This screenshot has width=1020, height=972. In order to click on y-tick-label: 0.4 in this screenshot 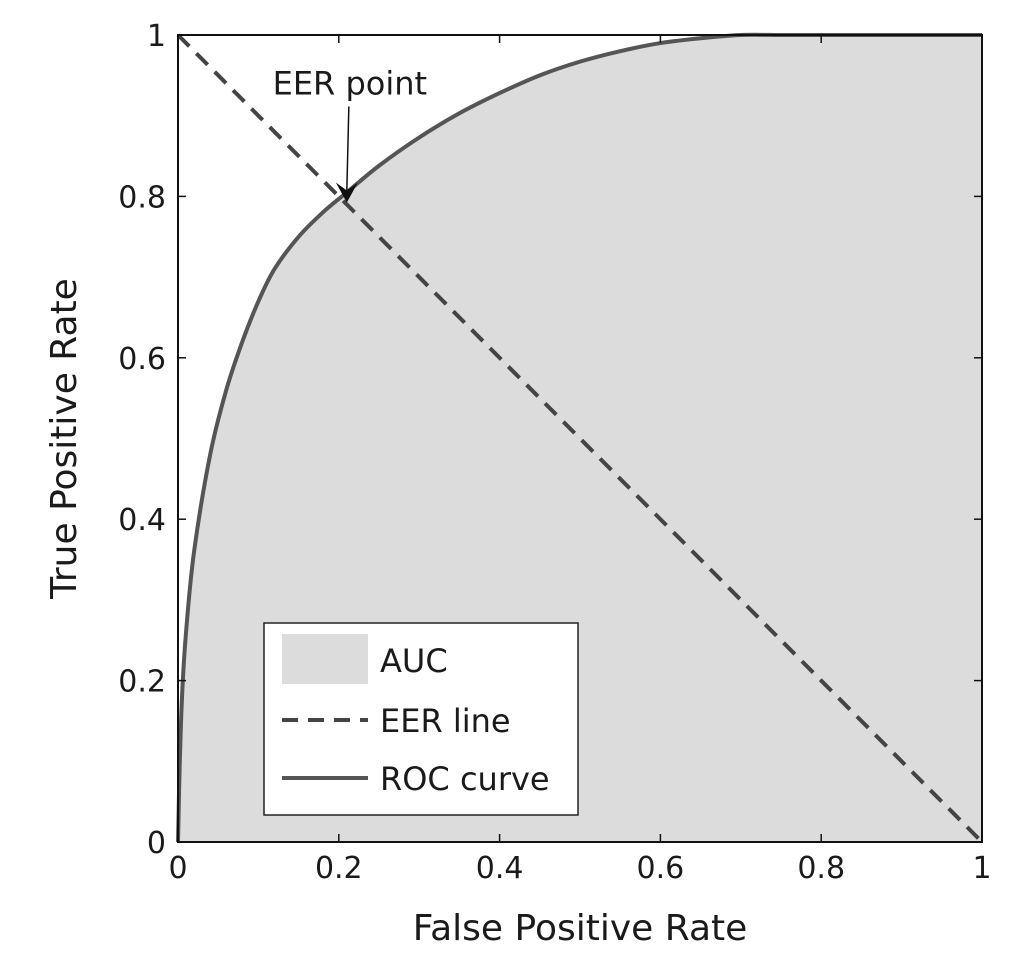, I will do `click(142, 520)`.